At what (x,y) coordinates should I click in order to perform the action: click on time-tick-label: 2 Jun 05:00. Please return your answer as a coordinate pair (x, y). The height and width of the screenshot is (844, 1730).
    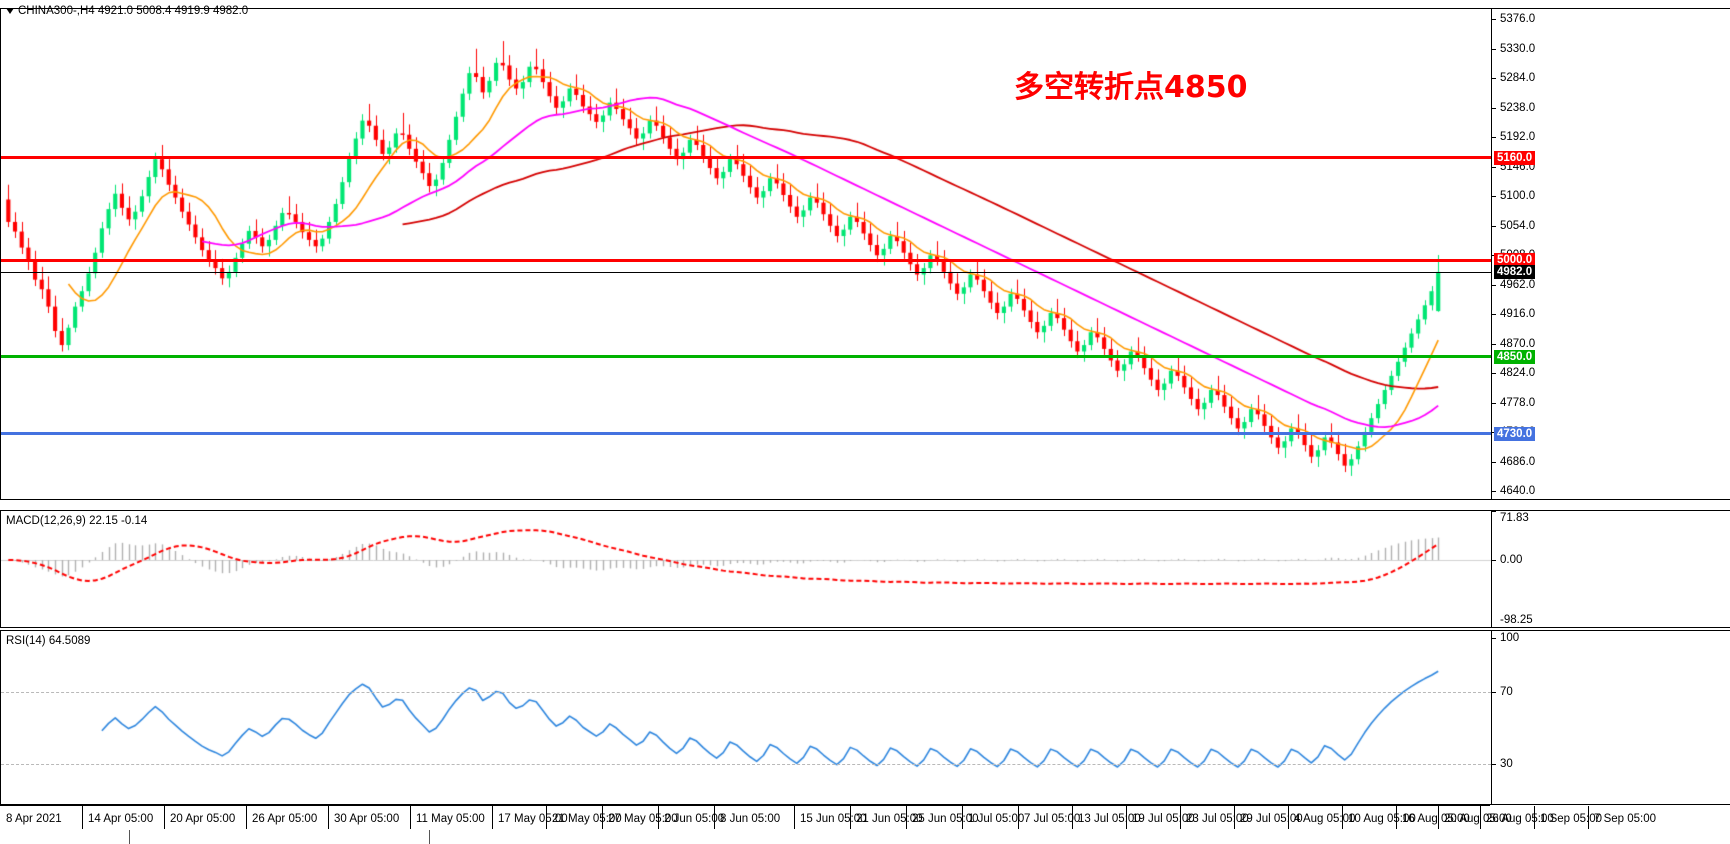
    Looking at the image, I should click on (694, 819).